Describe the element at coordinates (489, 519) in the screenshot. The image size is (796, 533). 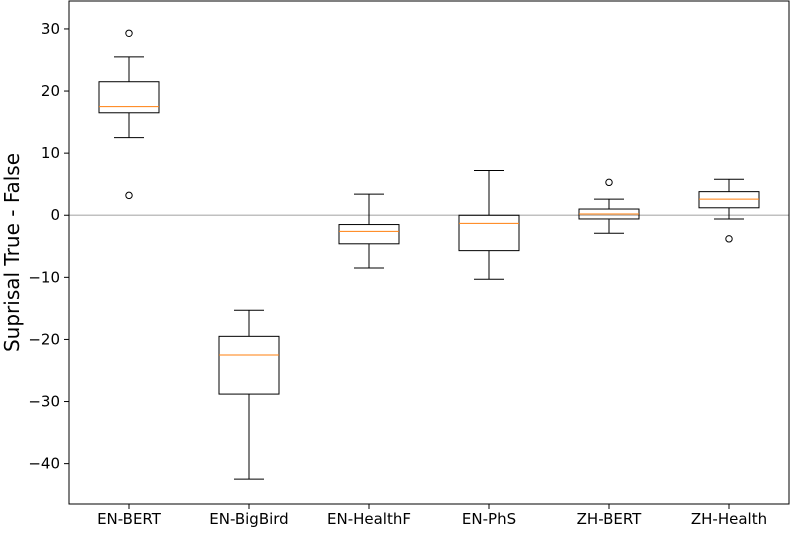
I see `x-tick-label: EN-PhS` at that location.